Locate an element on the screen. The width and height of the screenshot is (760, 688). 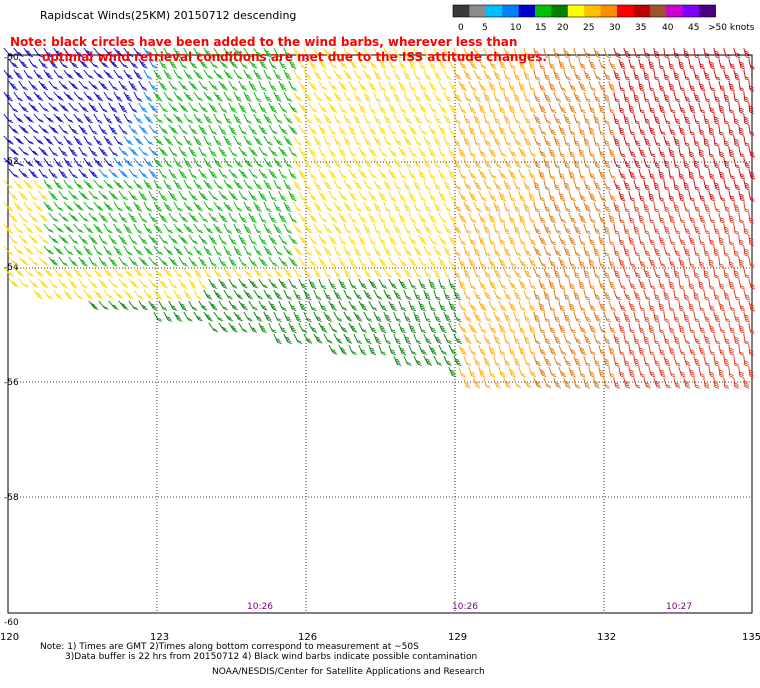
longitude-label: 123 is located at coordinates (159, 637).